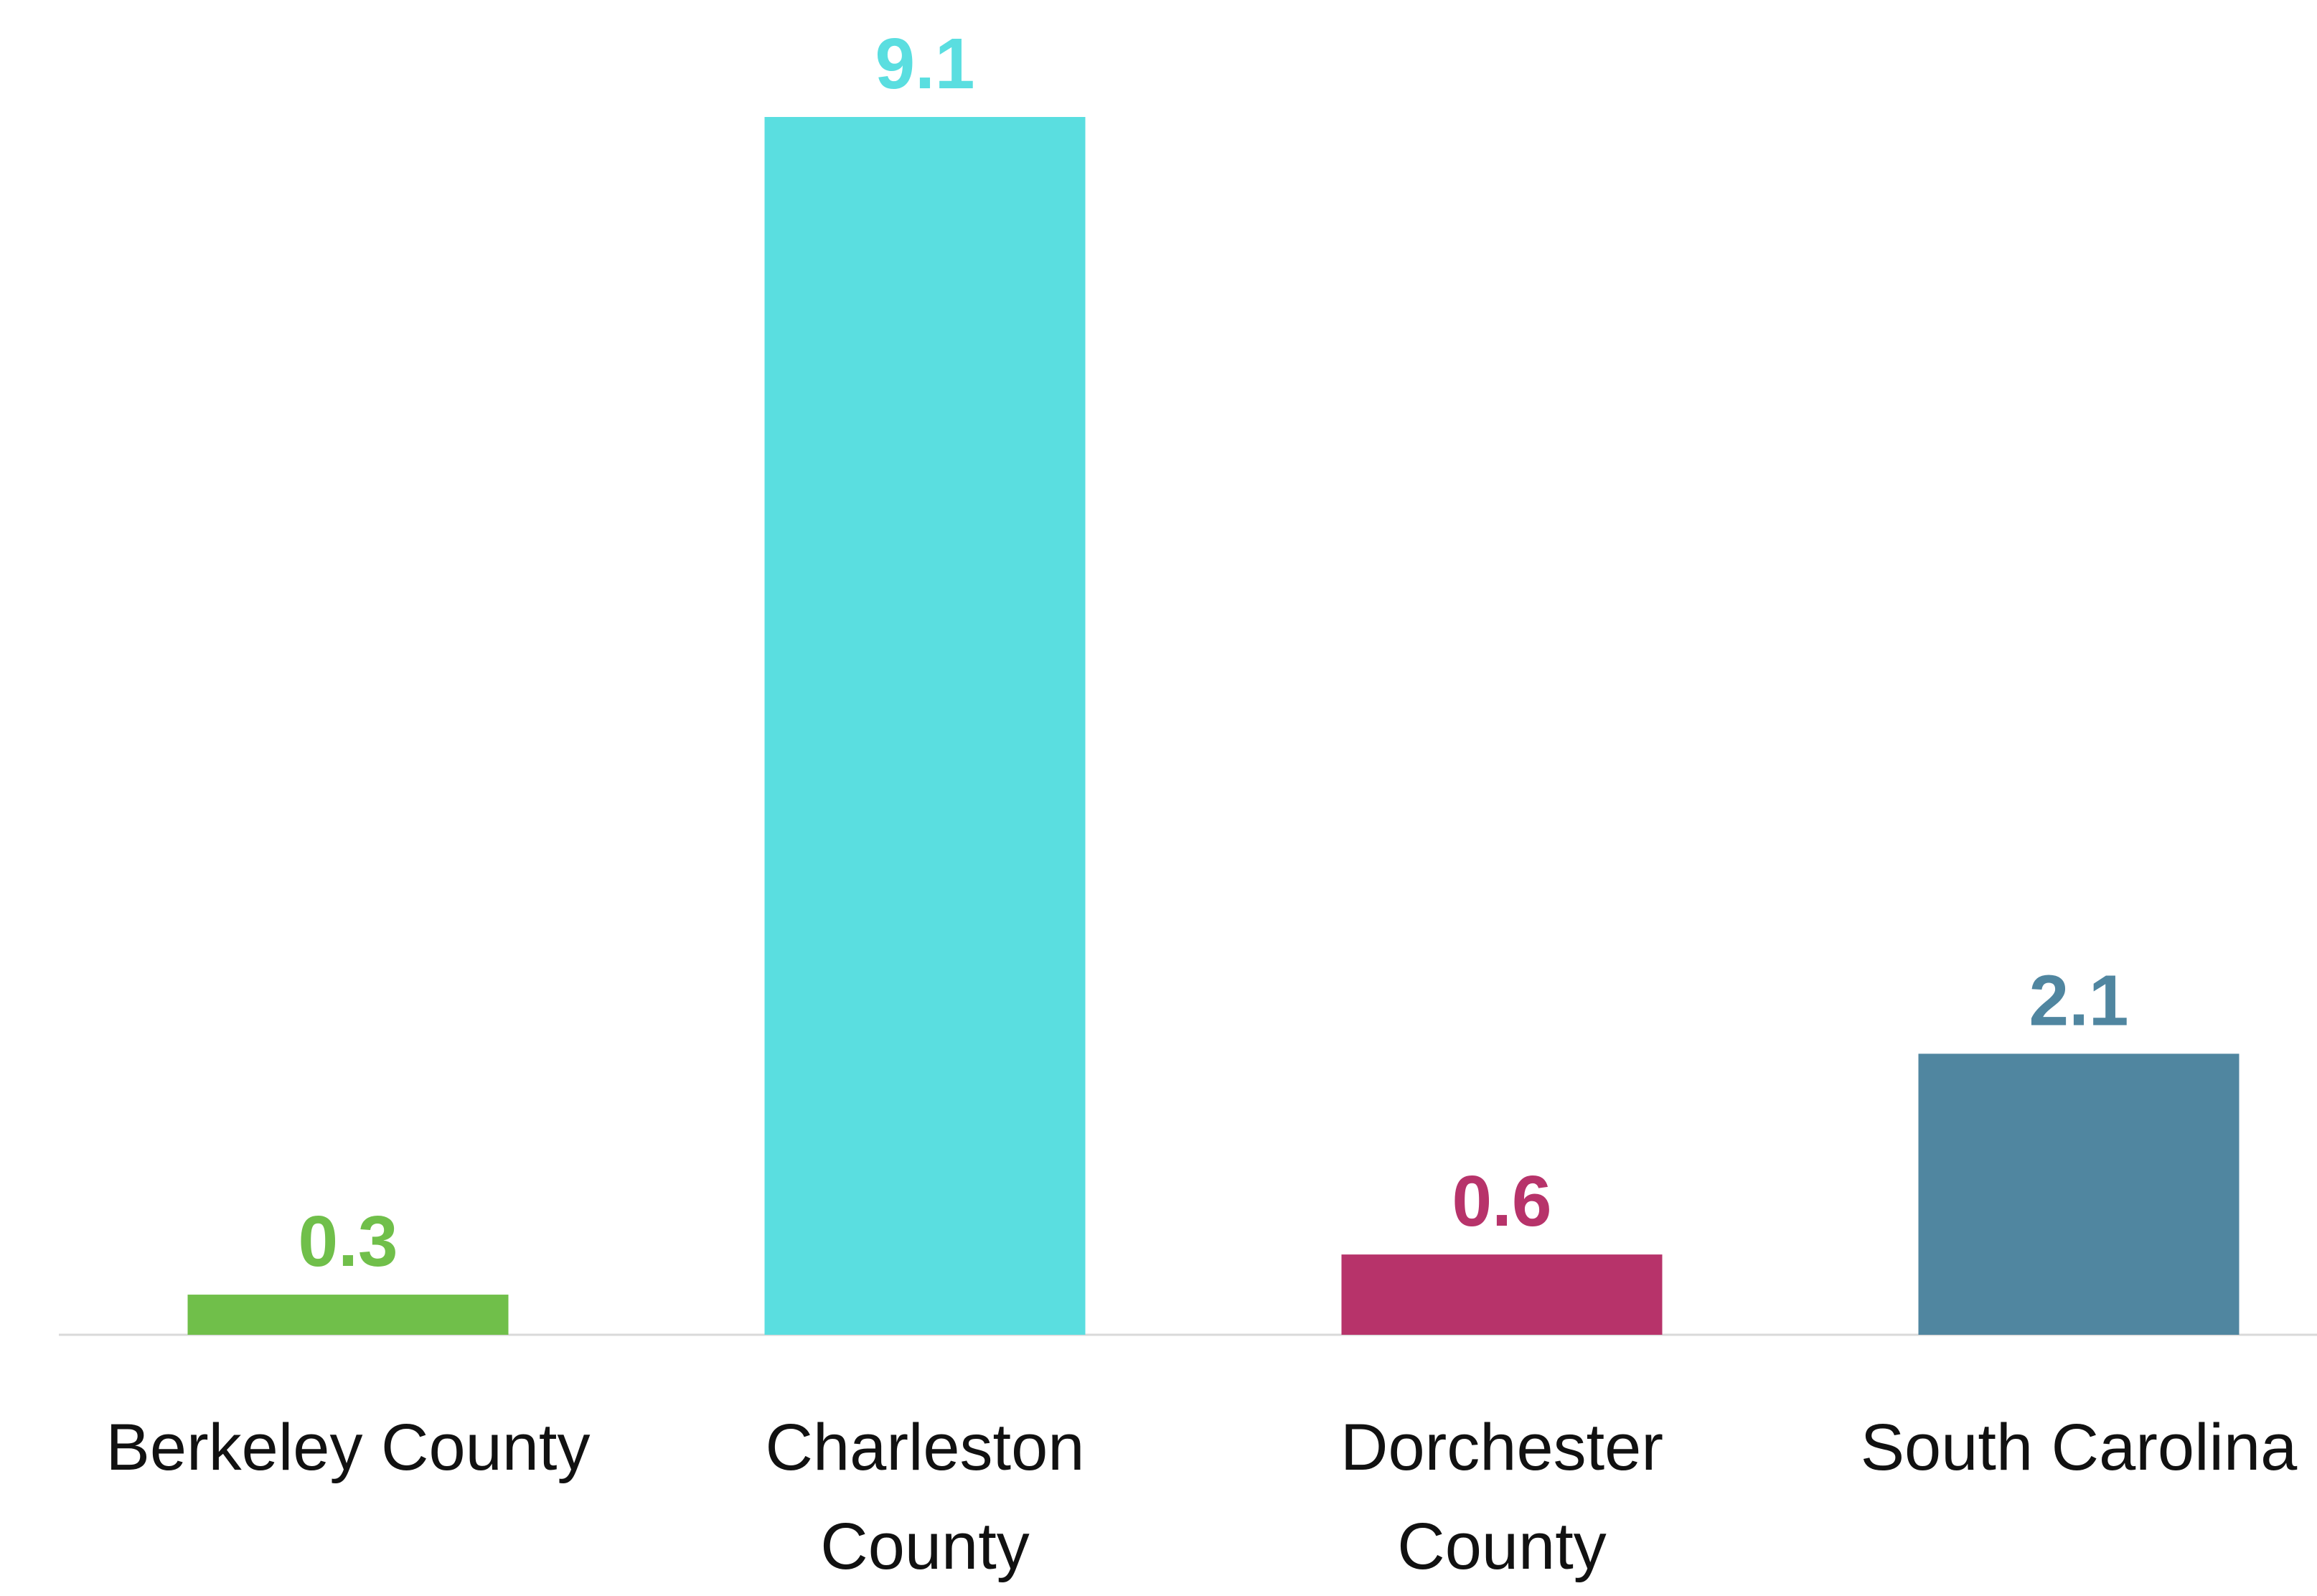  I want to click on value-label: 2.1, so click(2078, 1000).